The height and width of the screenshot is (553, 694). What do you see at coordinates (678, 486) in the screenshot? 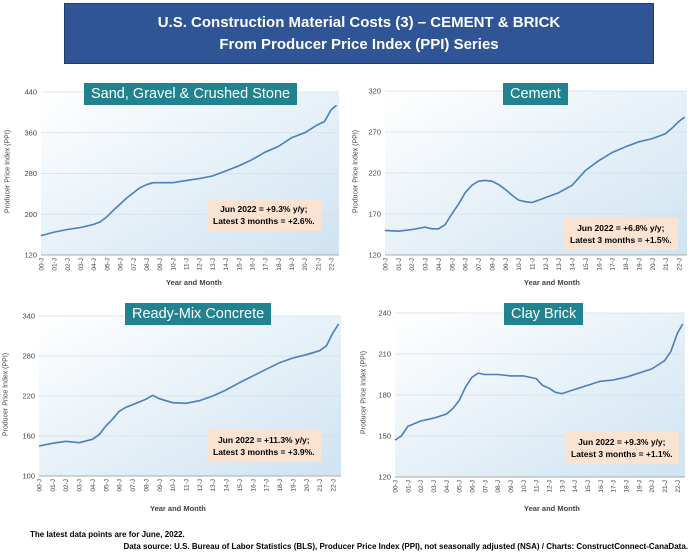
I see `x-tick-label: 22-J` at bounding box center [678, 486].